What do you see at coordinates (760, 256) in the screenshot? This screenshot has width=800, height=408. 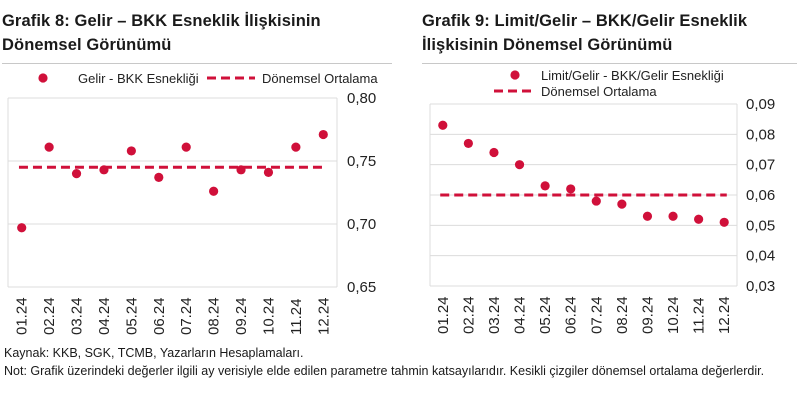 I see `y-tick-label: 0,04` at bounding box center [760, 256].